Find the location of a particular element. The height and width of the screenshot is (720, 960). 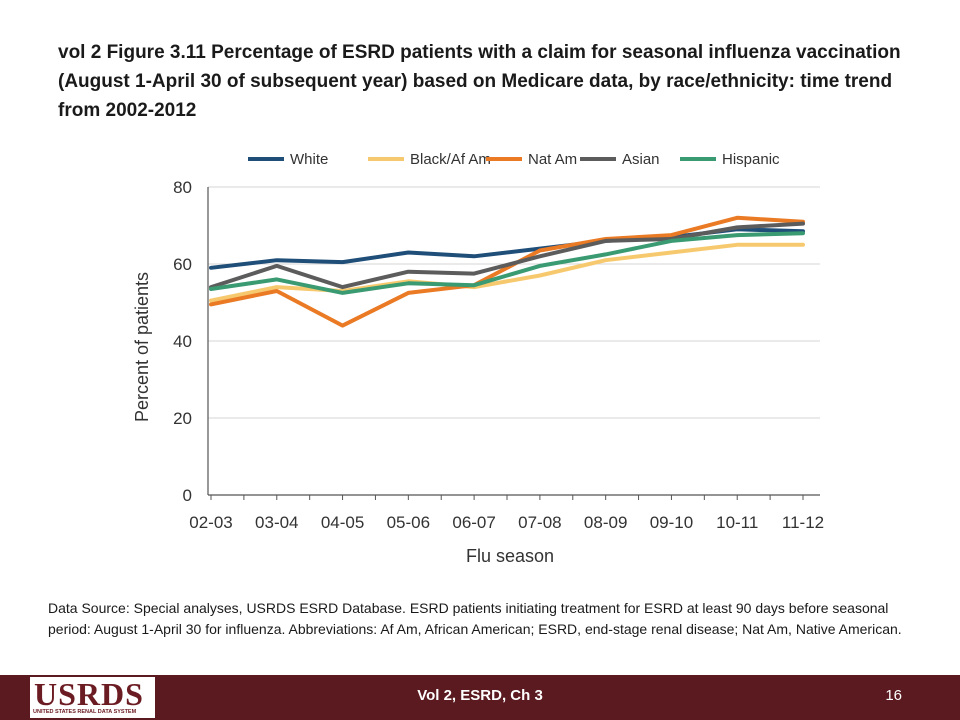

x-tick-label: 08-09 is located at coordinates (605, 522).